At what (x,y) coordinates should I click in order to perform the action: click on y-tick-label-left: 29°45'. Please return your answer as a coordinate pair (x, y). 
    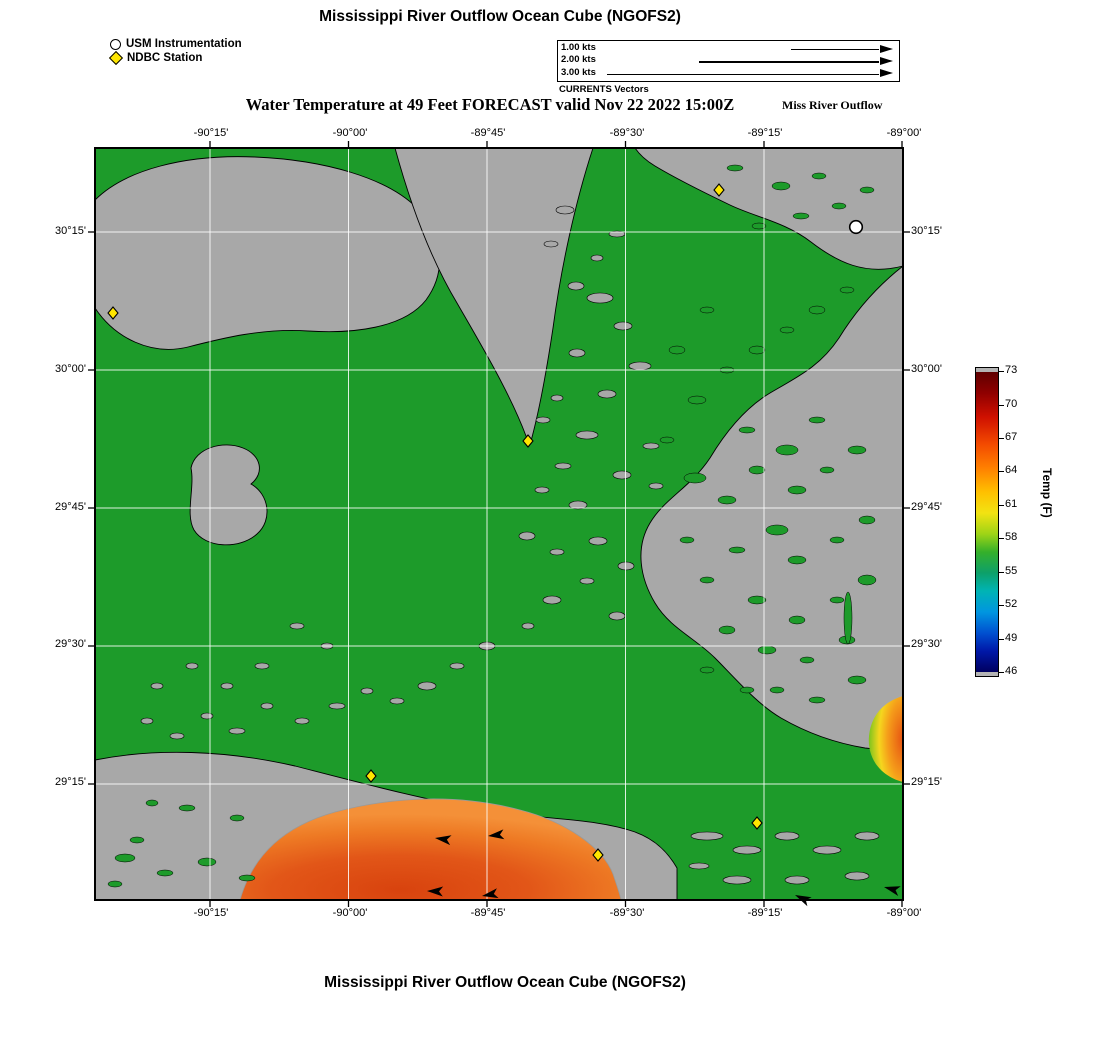
    Looking at the image, I should click on (70, 507).